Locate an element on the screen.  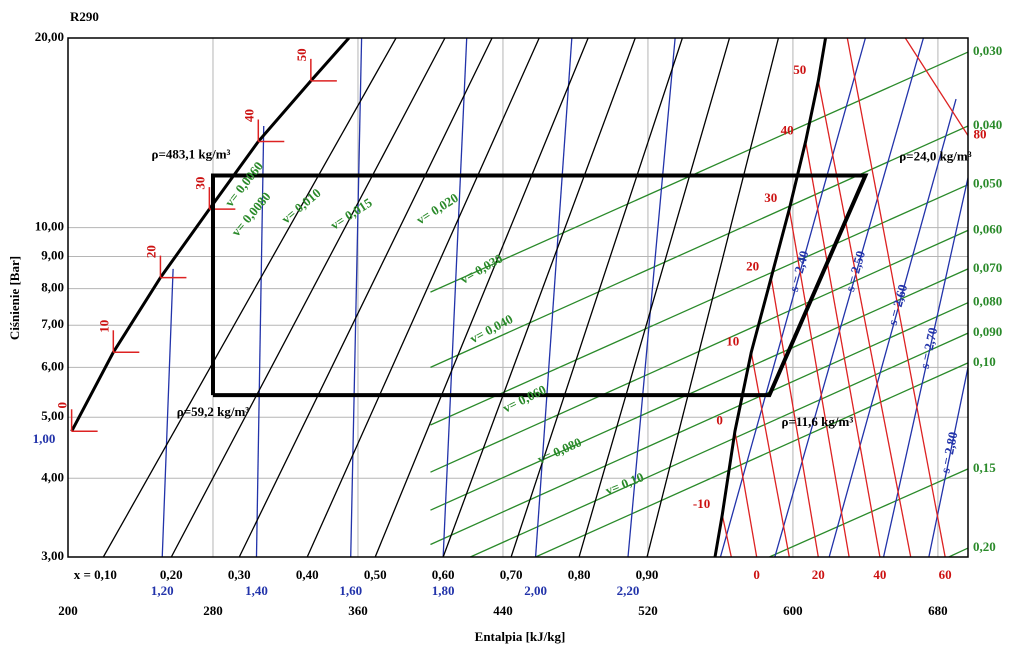
quality-label: 0,30 is located at coordinates (239, 574).